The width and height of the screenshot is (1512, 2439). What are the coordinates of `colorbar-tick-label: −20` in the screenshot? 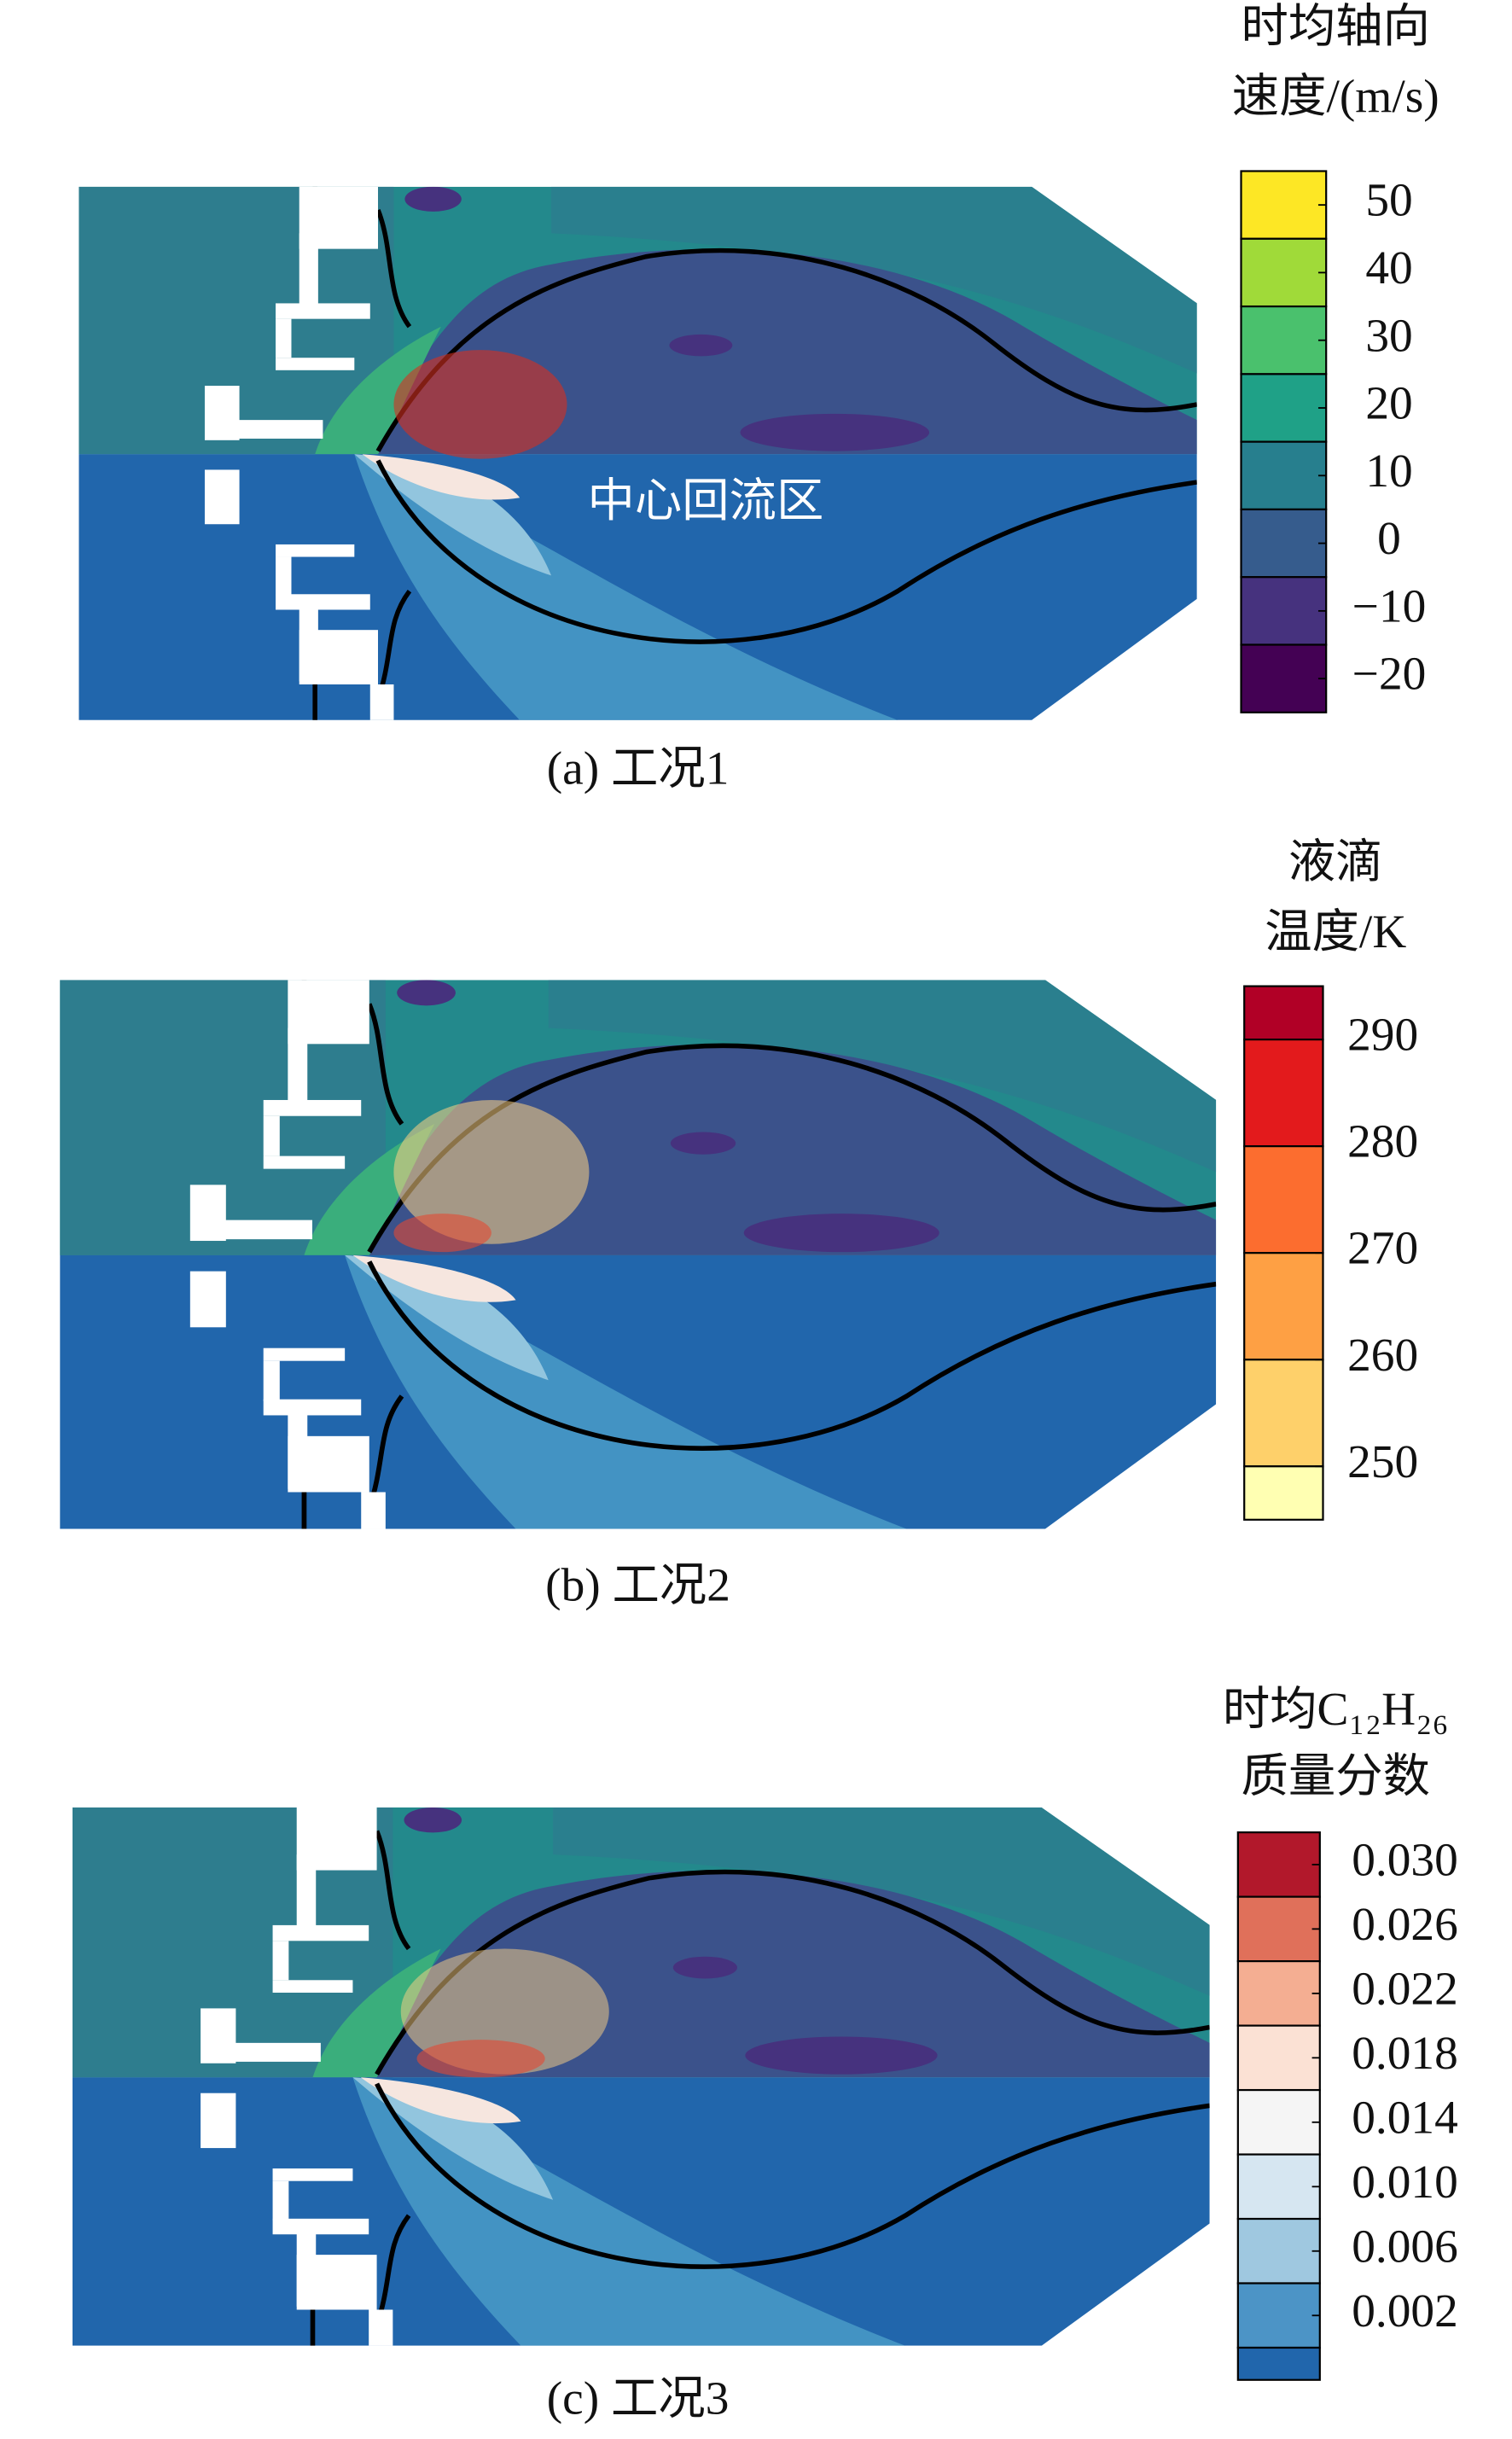 It's located at (1389, 674).